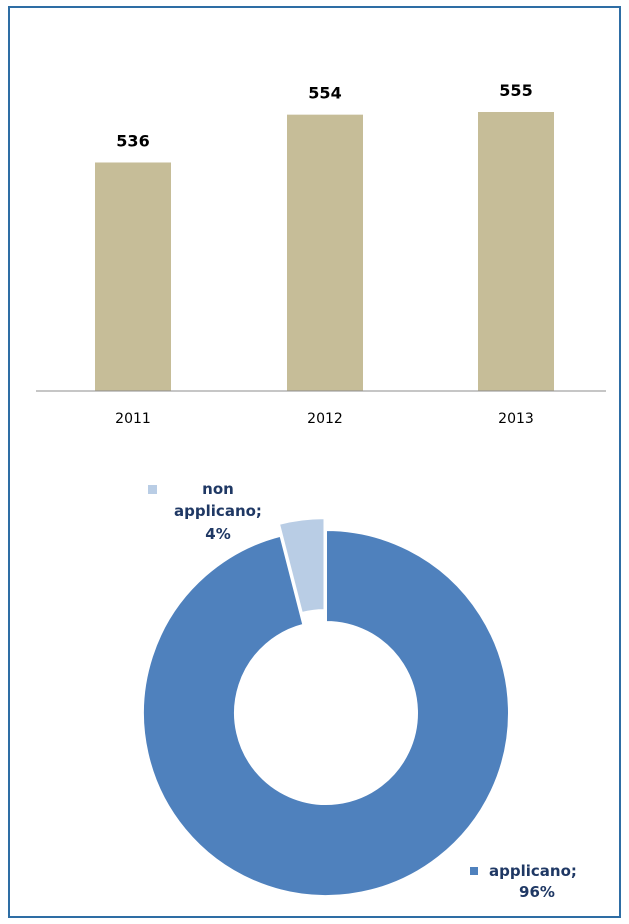  I want to click on bar-2013, so click(516, 251).